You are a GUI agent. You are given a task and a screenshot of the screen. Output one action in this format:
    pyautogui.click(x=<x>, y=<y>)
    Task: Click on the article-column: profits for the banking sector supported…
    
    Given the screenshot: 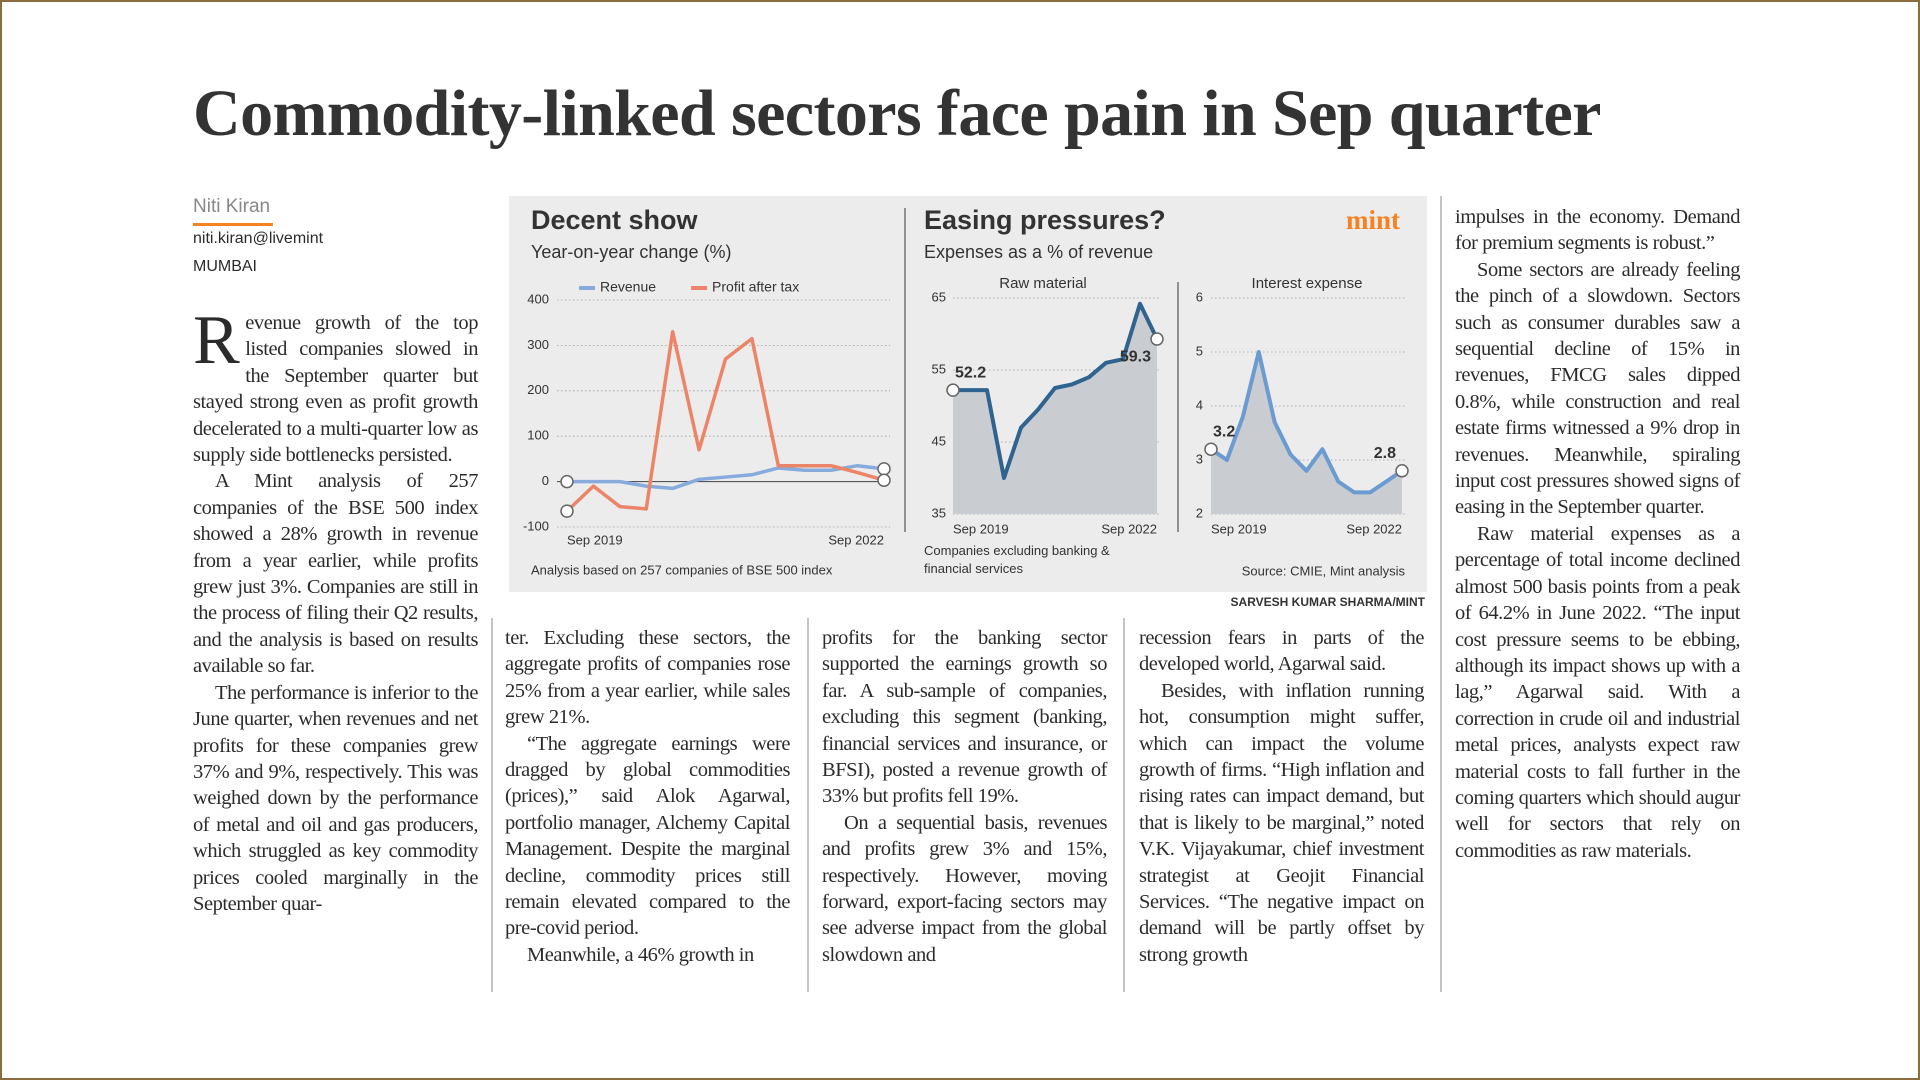 What is the action you would take?
    pyautogui.click(x=964, y=796)
    